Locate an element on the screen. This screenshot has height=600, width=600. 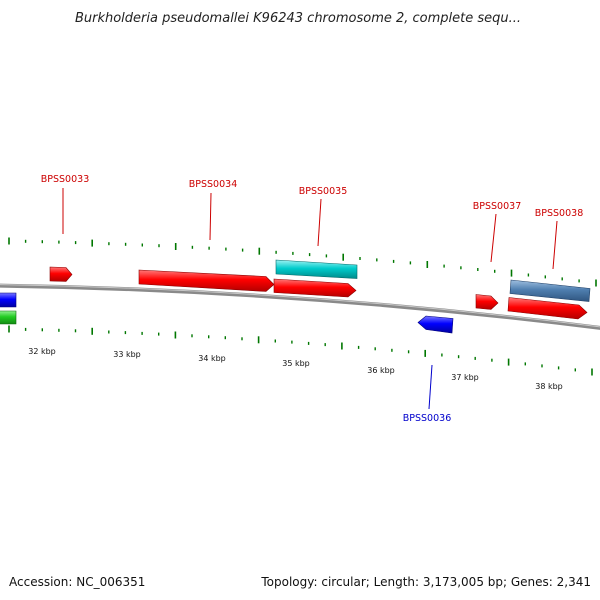
gene-label-BPSS0034: BPSS0034 is located at coordinates (213, 184).